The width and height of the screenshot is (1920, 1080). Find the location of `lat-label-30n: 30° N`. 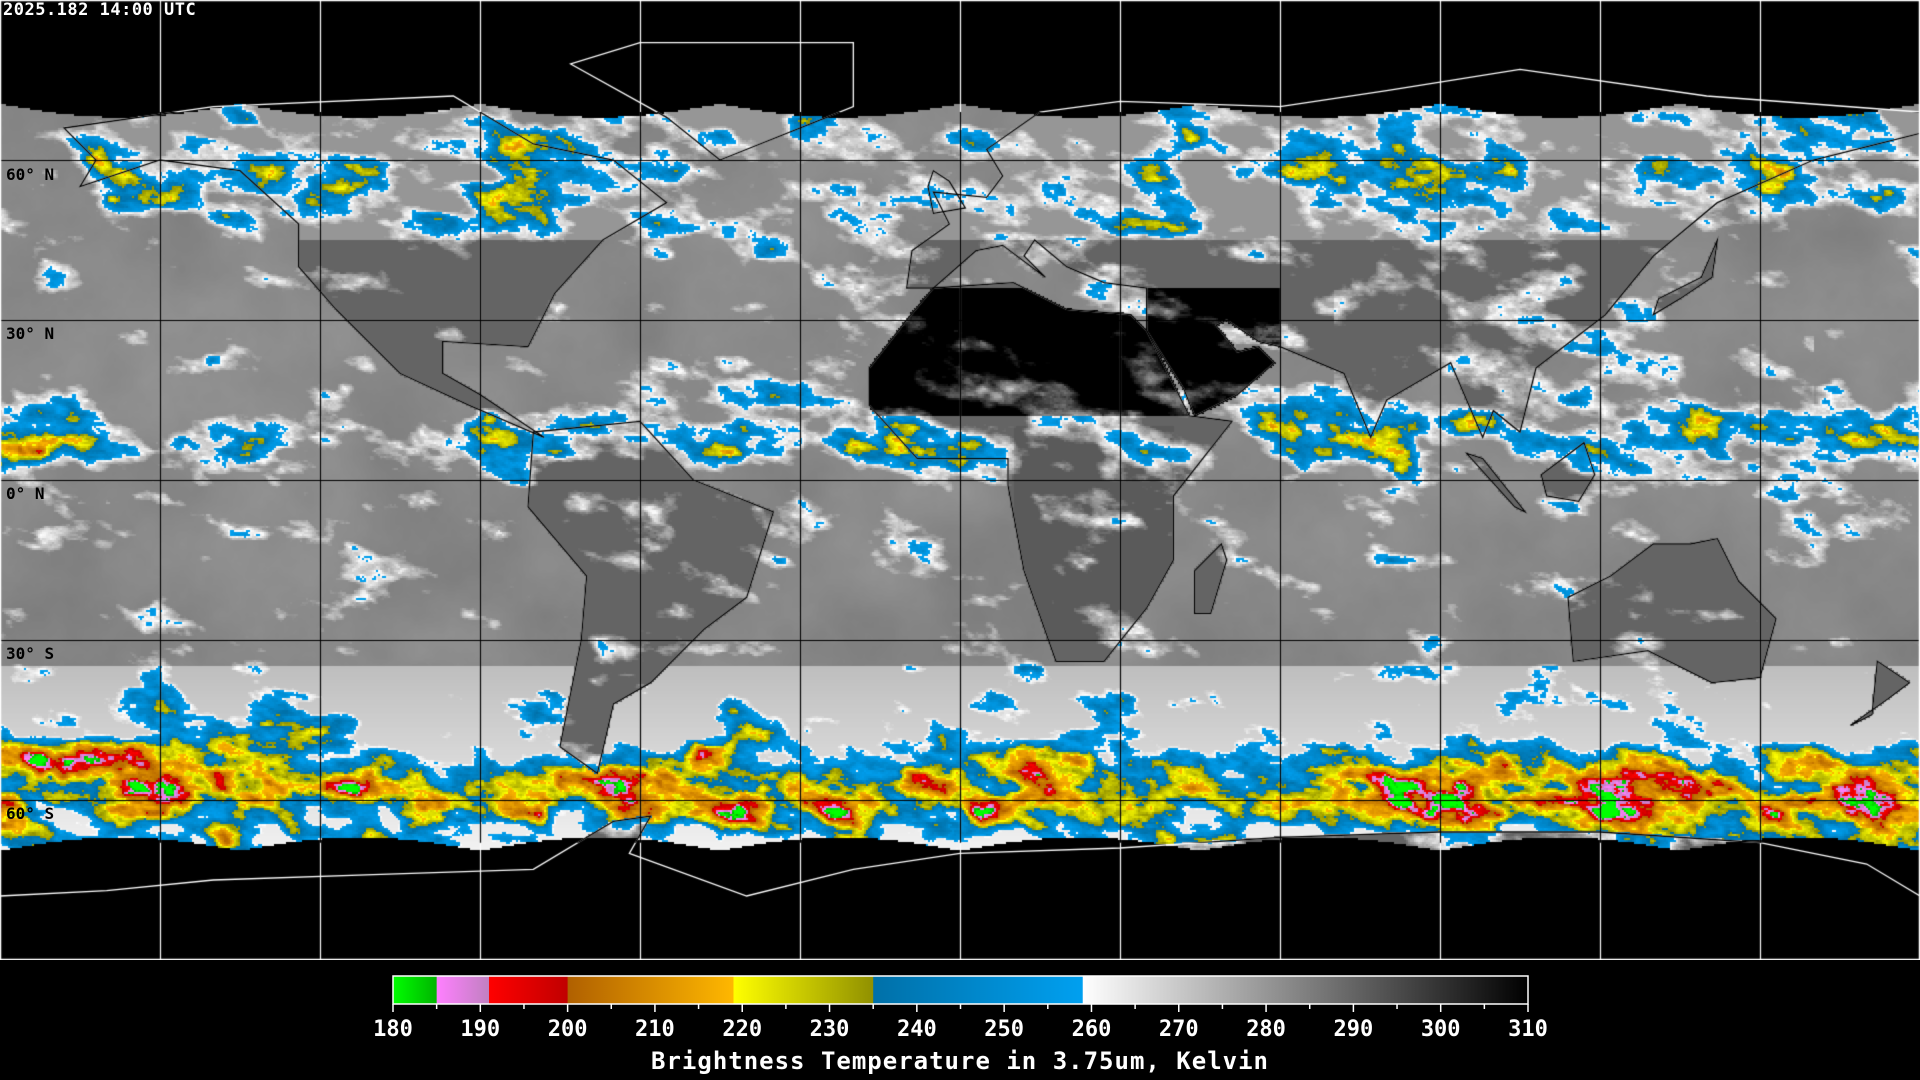

lat-label-30n: 30° N is located at coordinates (30, 333).